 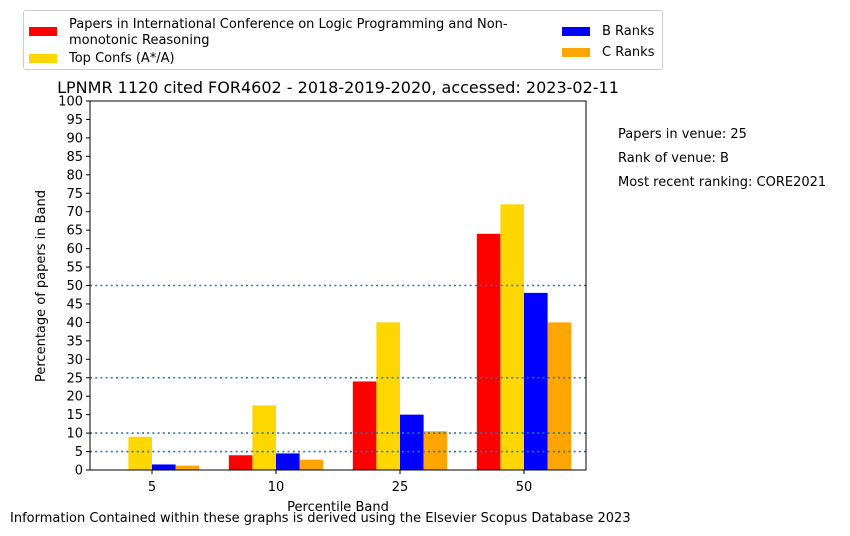 I want to click on legend-label-b-ranks: B Ranks, so click(x=628, y=31).